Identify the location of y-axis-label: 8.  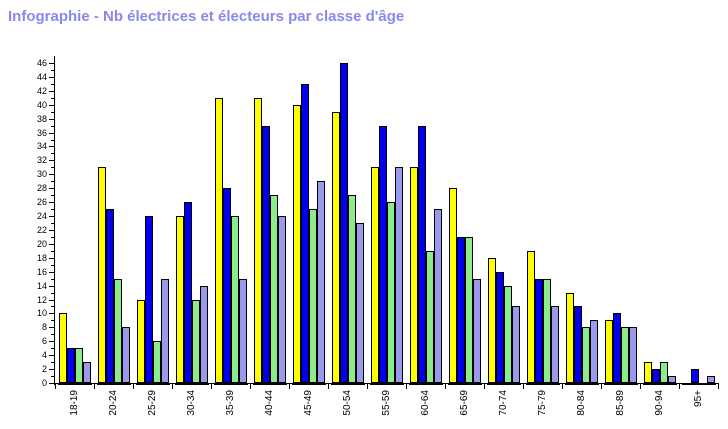
(44, 327).